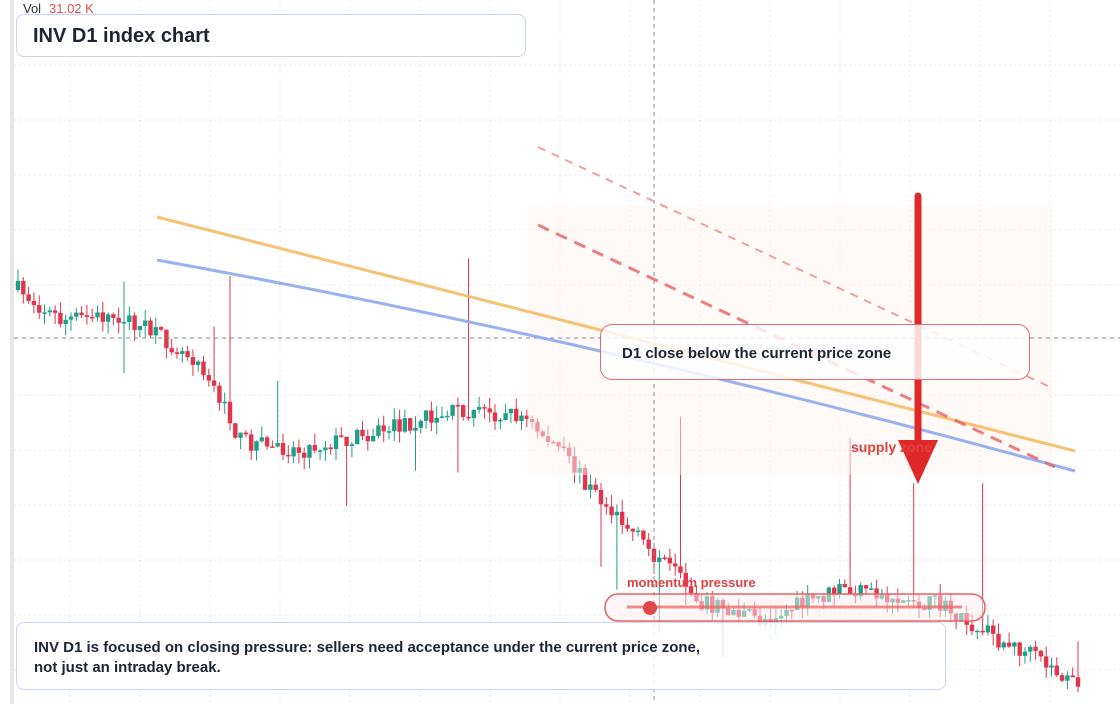  I want to click on vol-label: Vol, so click(32, 8).